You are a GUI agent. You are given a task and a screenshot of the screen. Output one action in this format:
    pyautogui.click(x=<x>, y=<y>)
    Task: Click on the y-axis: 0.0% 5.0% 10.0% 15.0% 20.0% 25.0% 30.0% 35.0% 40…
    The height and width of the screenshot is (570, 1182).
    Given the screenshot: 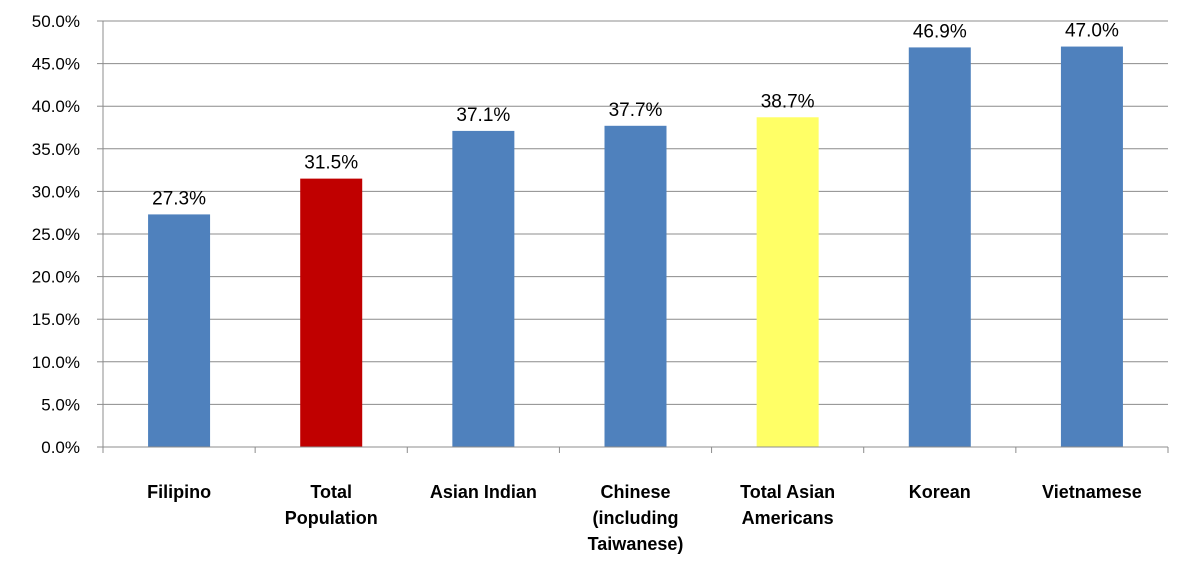 What is the action you would take?
    pyautogui.click(x=68, y=234)
    